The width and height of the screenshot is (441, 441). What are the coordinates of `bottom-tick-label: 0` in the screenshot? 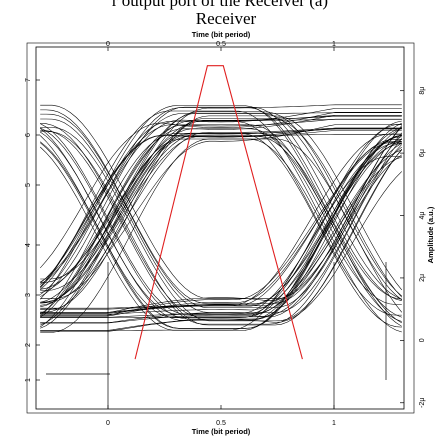 It's located at (108, 423).